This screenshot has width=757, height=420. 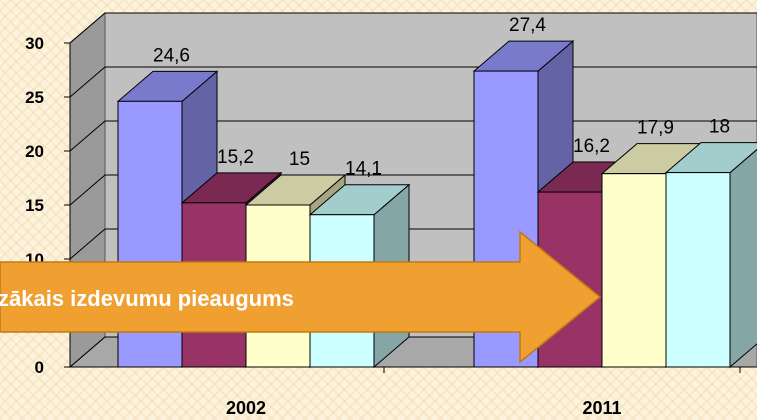 What do you see at coordinates (413, 28) in the screenshot?
I see `grid-line` at bounding box center [413, 28].